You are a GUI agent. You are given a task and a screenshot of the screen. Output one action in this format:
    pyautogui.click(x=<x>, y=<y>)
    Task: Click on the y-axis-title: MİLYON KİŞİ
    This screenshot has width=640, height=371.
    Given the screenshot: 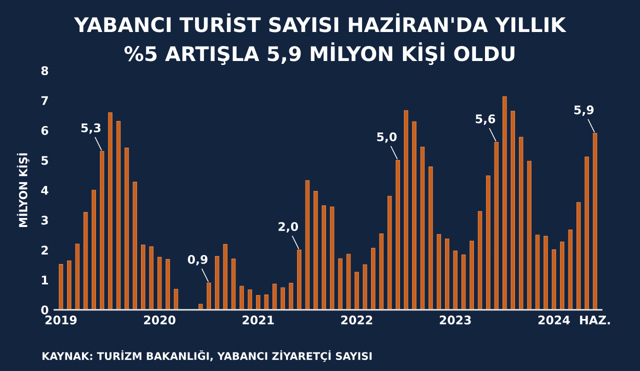 What is the action you would take?
    pyautogui.click(x=23, y=190)
    